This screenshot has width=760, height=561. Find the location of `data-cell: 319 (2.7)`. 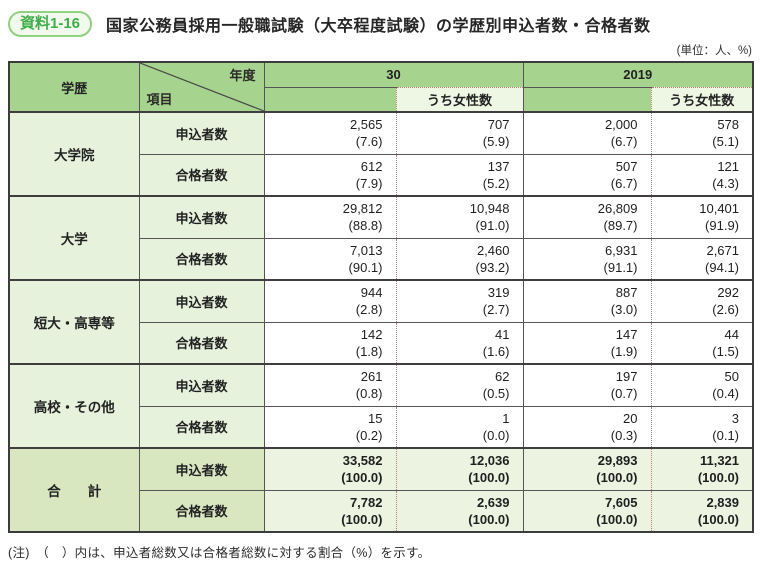

data-cell: 319 (2.7) is located at coordinates (459, 301).